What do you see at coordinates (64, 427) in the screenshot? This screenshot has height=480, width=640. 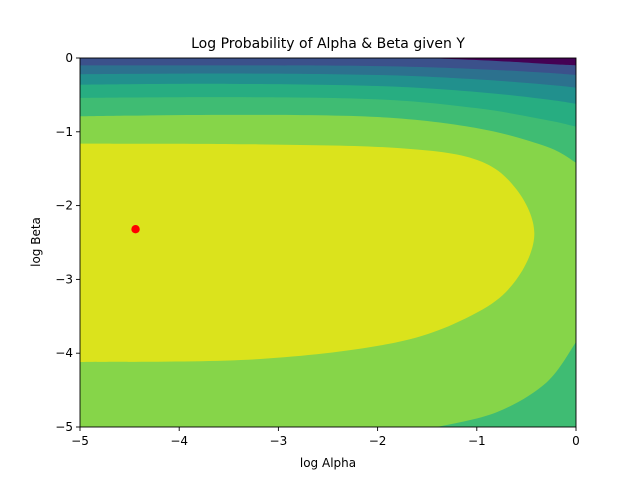 I see `y-tick-label: −5` at bounding box center [64, 427].